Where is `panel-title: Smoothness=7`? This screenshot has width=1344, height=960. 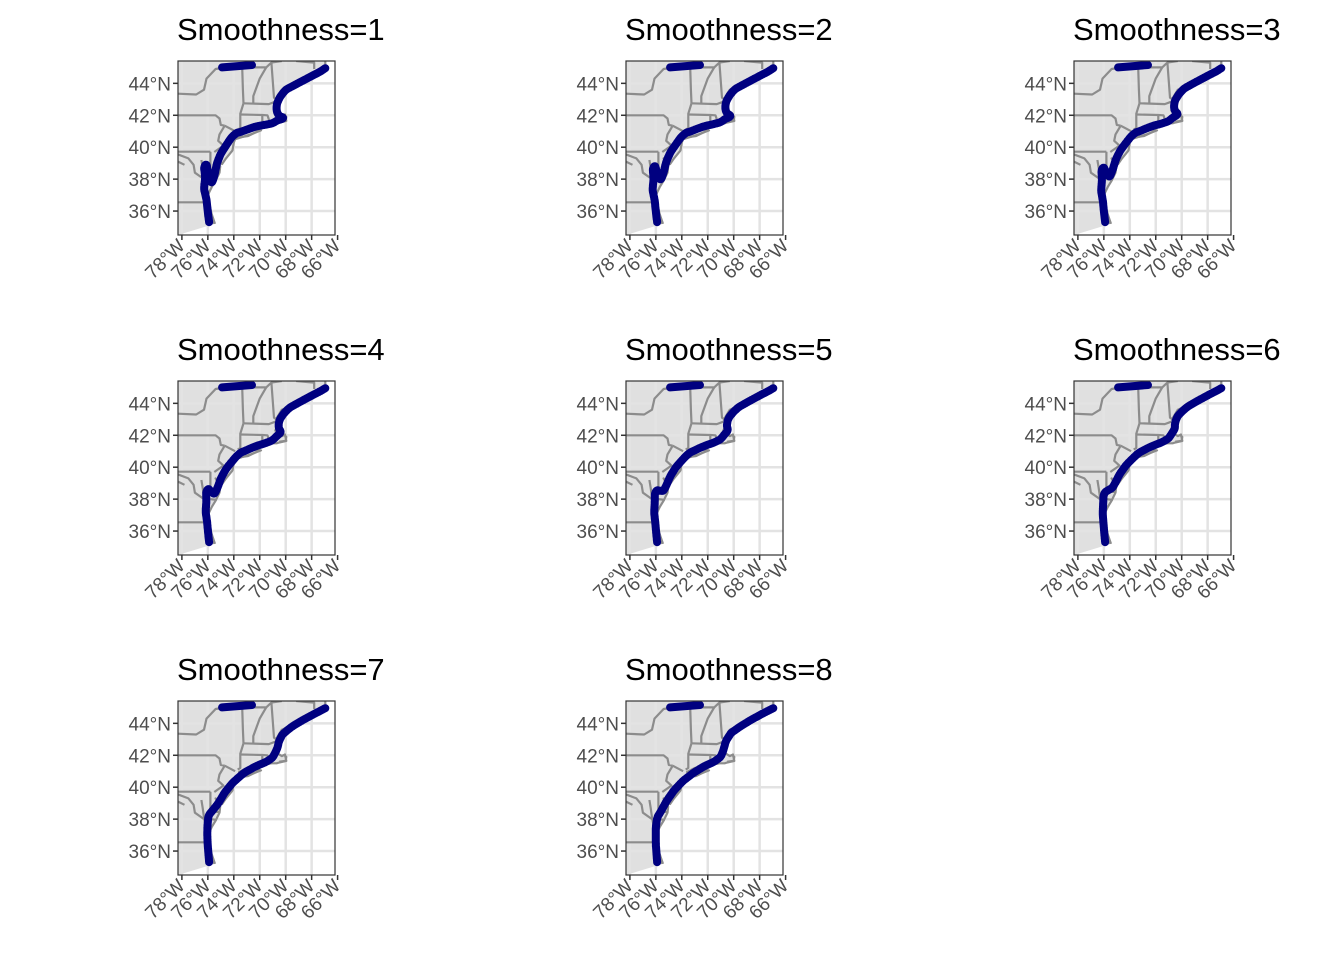
panel-title: Smoothness=7 is located at coordinates (281, 669).